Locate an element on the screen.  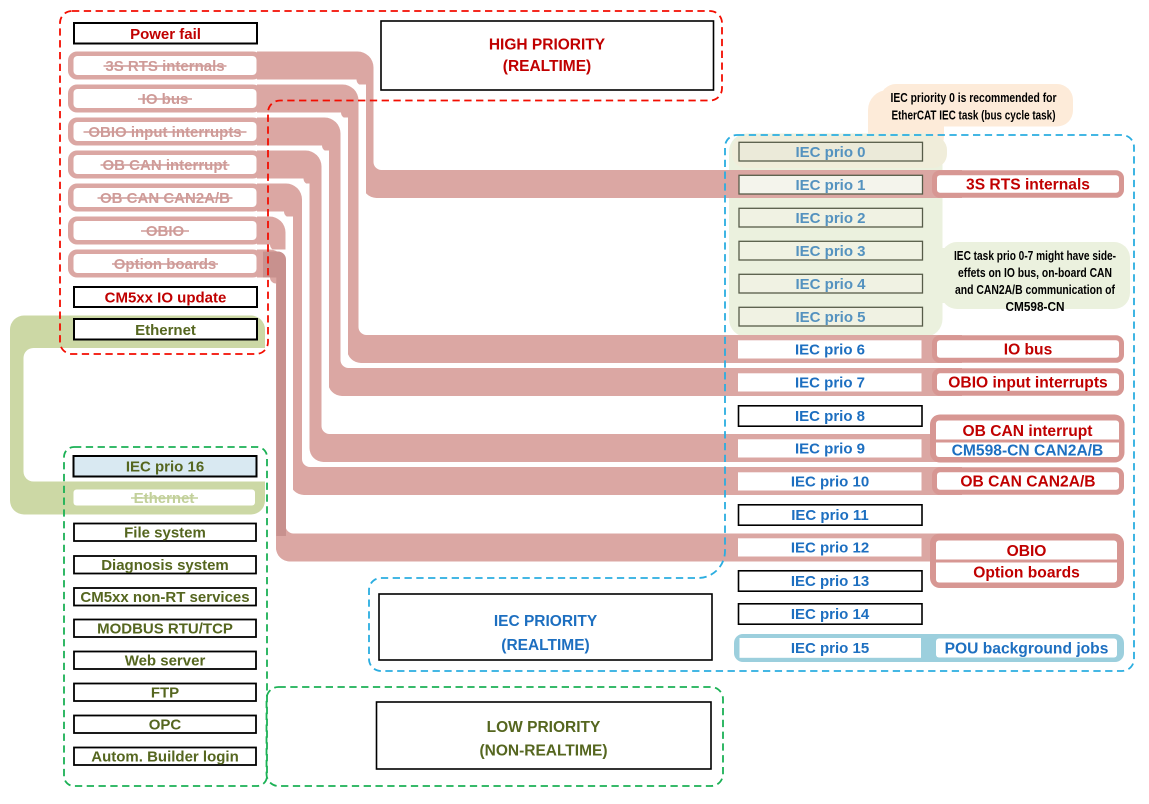
svg-text: OB CAN interrupt is located at coordinates (1028, 431).